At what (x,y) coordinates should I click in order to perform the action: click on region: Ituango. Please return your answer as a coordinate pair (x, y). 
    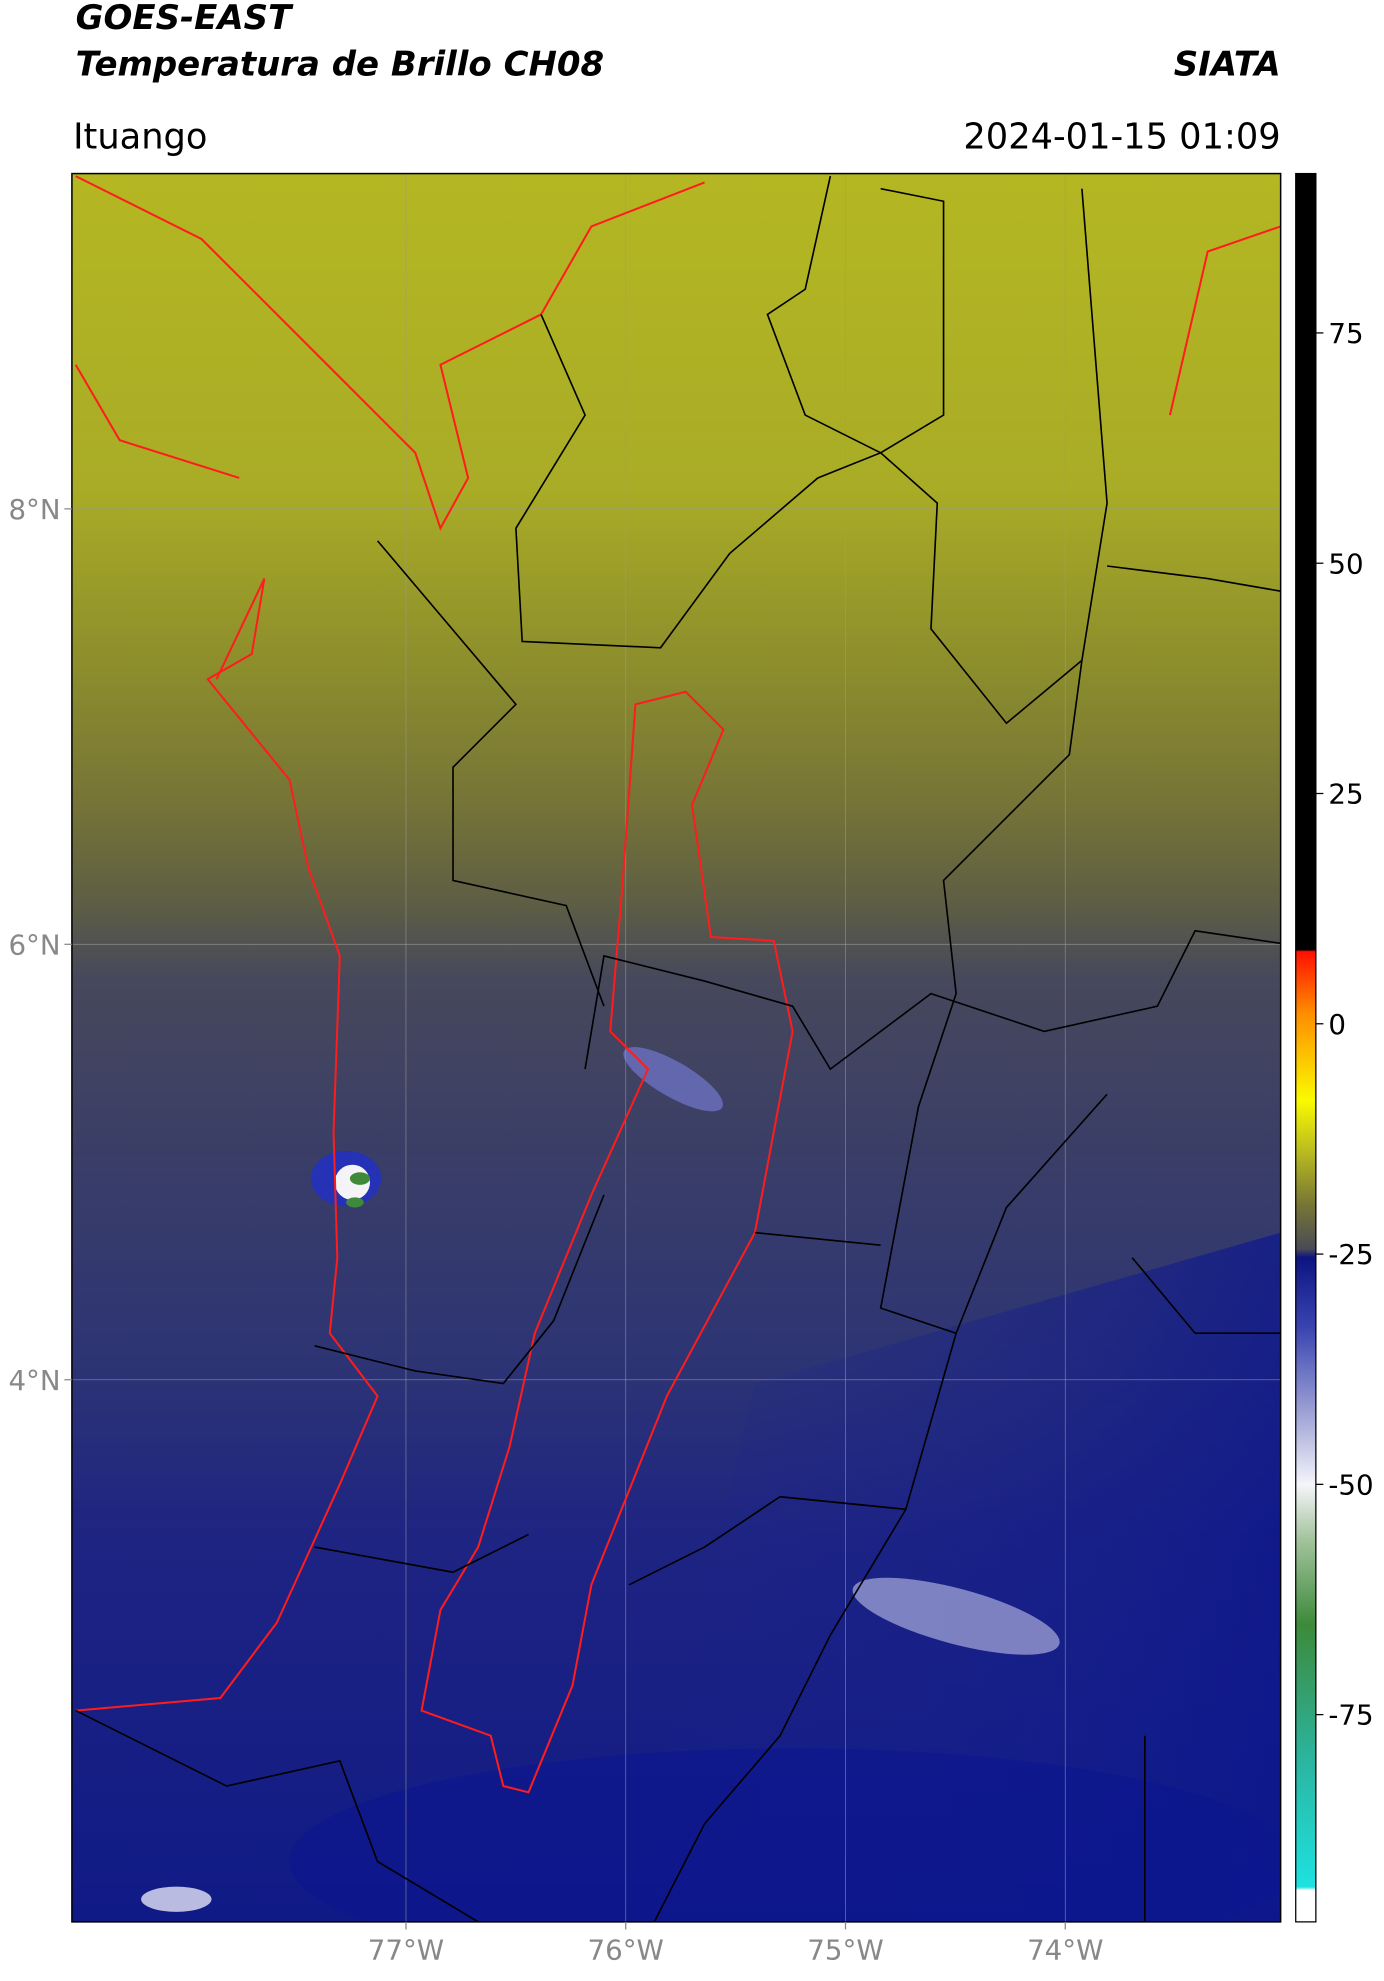
    Looking at the image, I should click on (140, 136).